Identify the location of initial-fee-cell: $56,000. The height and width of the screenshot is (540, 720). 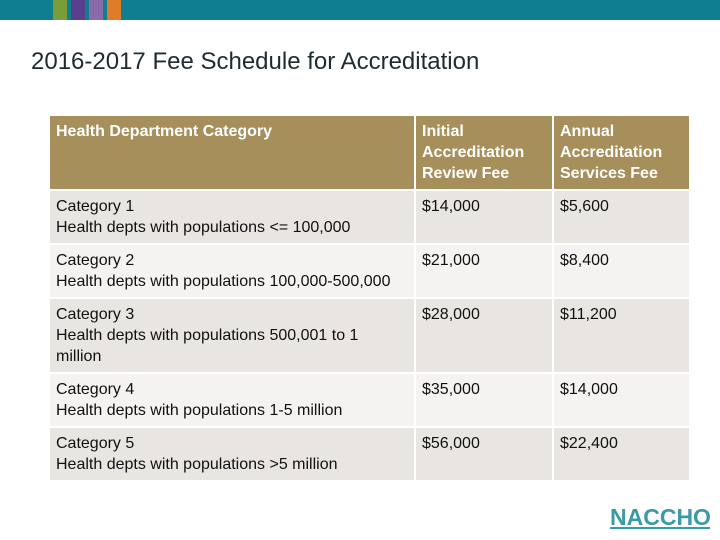
(484, 454).